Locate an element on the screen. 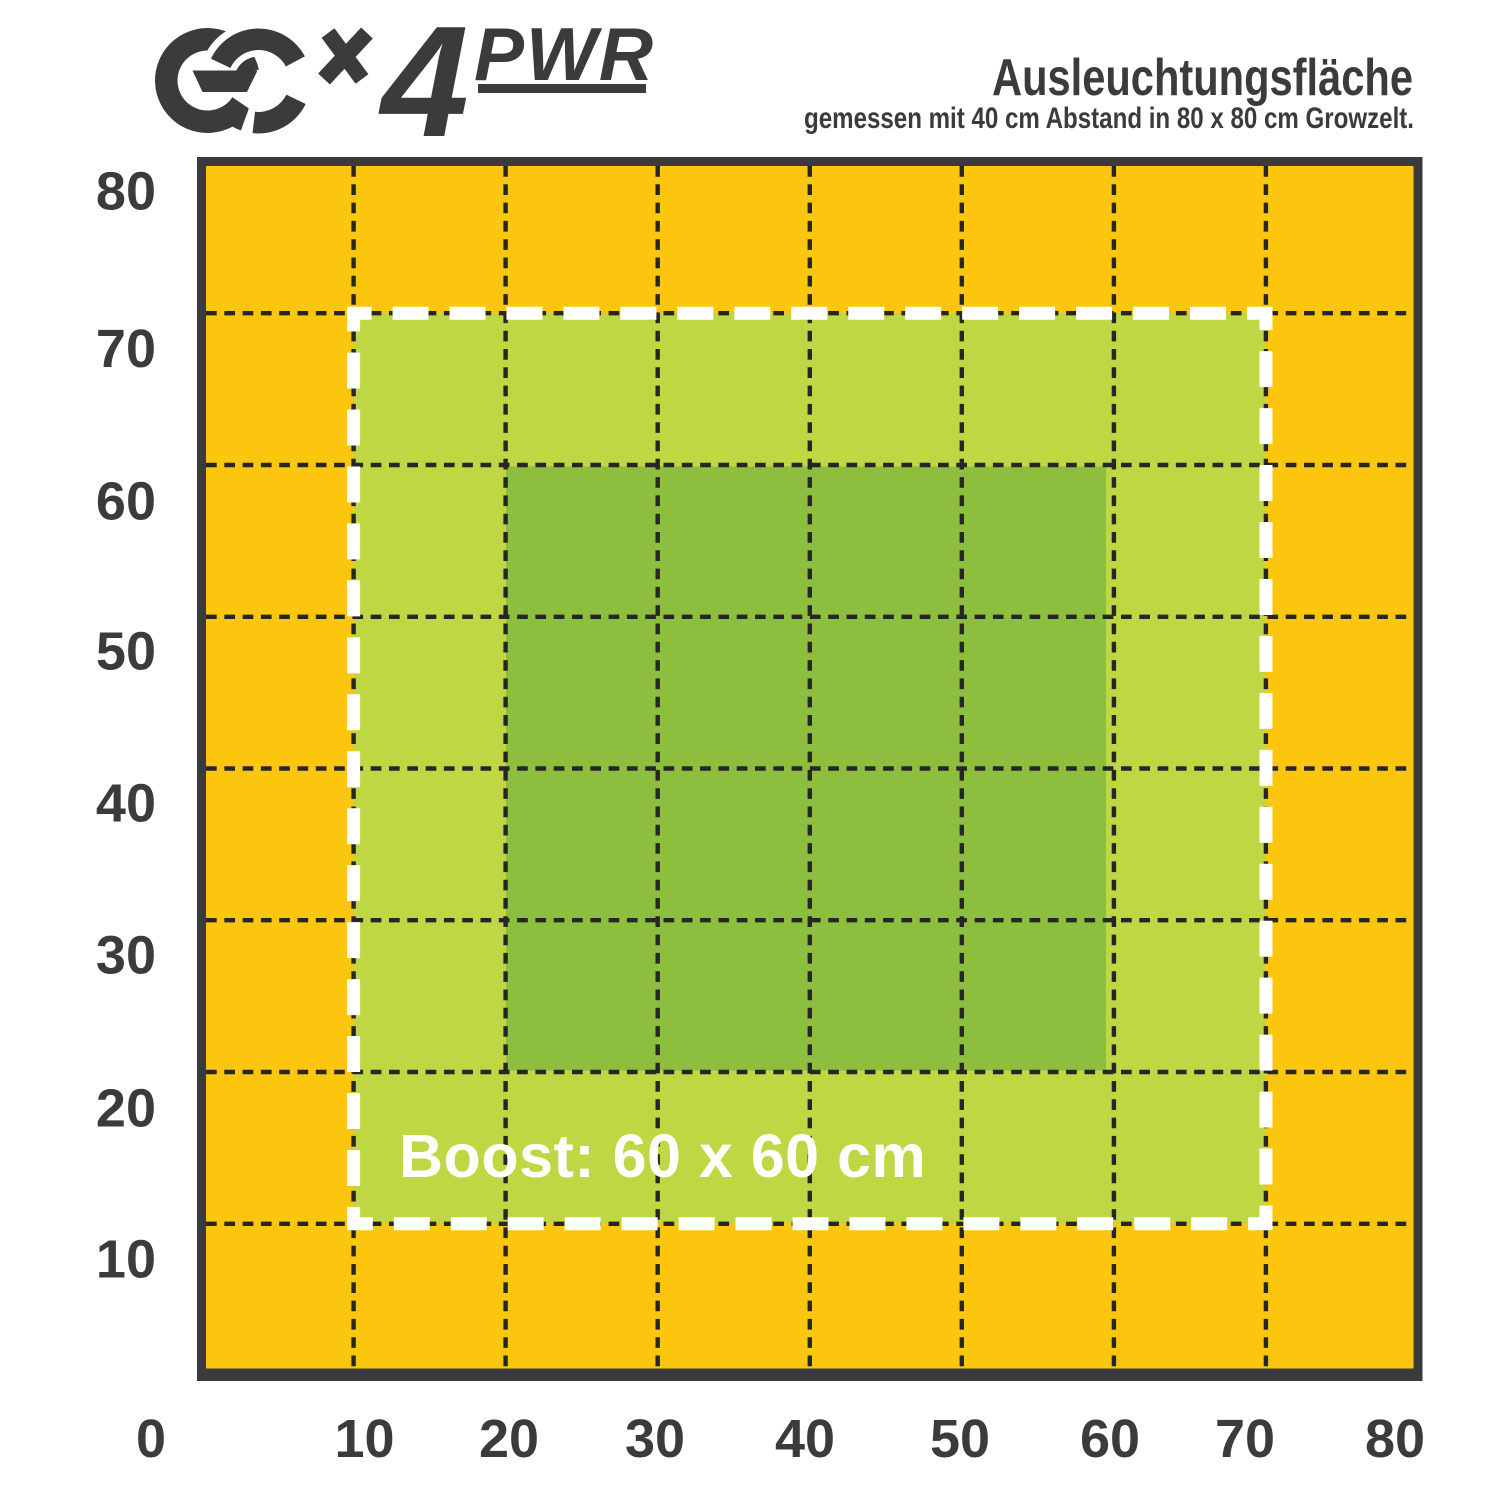 The width and height of the screenshot is (1500, 1500). svg-text: Boost: 60 x 60 cm is located at coordinates (662, 1156).